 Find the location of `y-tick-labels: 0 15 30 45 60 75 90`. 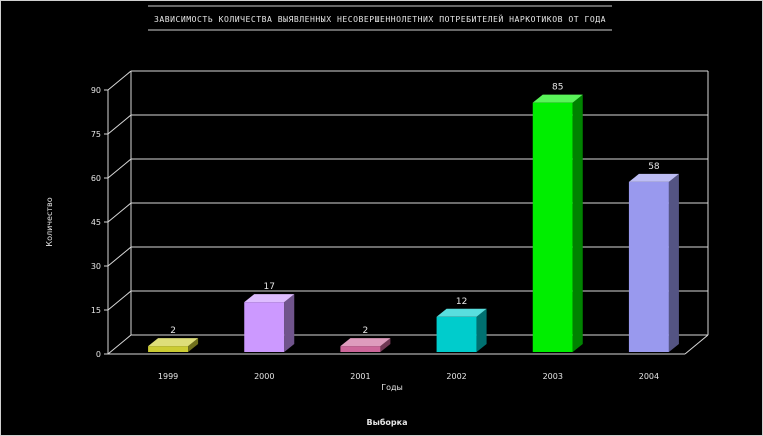

y-tick-labels: 0 15 30 45 60 75 90 is located at coordinates (99, 222).